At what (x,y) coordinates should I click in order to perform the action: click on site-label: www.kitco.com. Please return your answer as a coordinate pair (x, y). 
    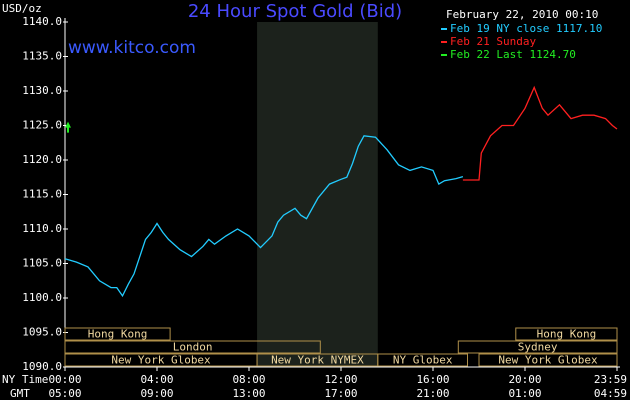
    Looking at the image, I should click on (132, 48).